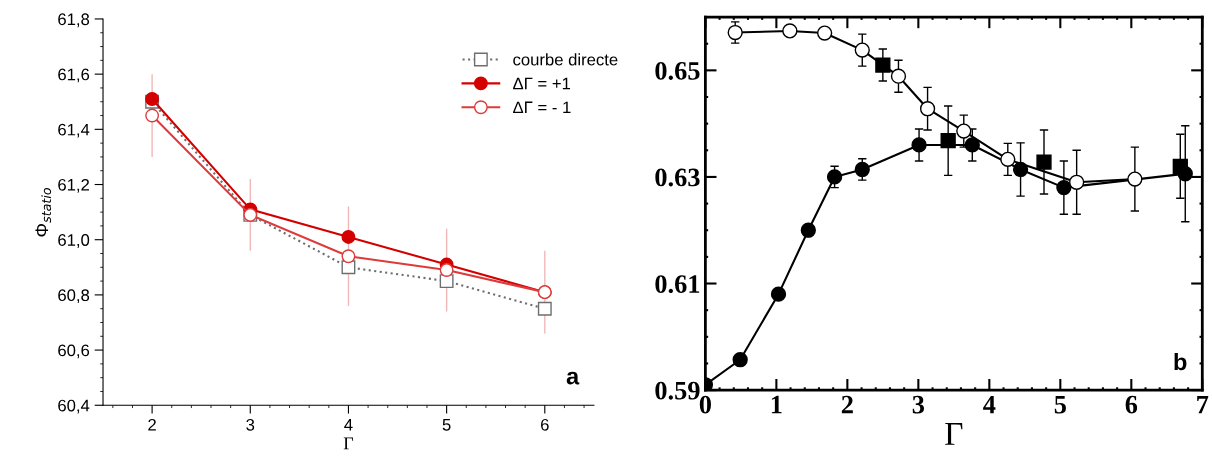 The height and width of the screenshot is (474, 1212). Describe the element at coordinates (74, 406) in the screenshot. I see `y-tick-label: 60,4` at that location.